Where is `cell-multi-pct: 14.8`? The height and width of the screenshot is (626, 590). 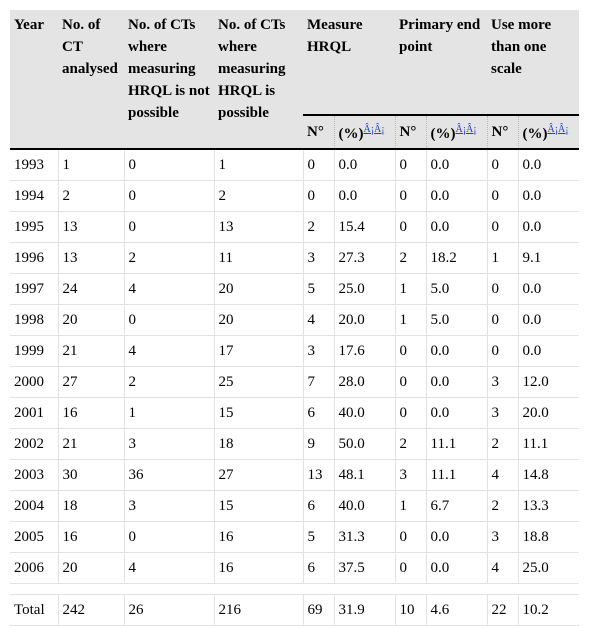 cell-multi-pct: 14.8 is located at coordinates (548, 475).